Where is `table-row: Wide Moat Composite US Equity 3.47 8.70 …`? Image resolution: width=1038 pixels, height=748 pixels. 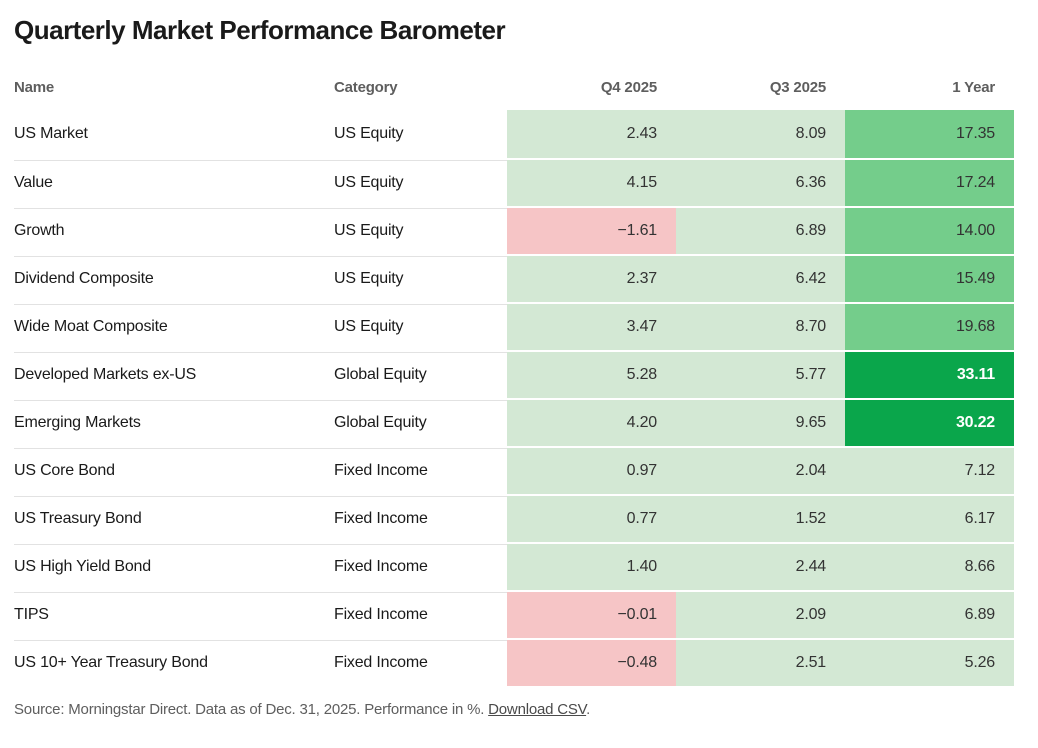
table-row: Wide Moat Composite US Equity 3.47 8.70 … is located at coordinates (514, 325).